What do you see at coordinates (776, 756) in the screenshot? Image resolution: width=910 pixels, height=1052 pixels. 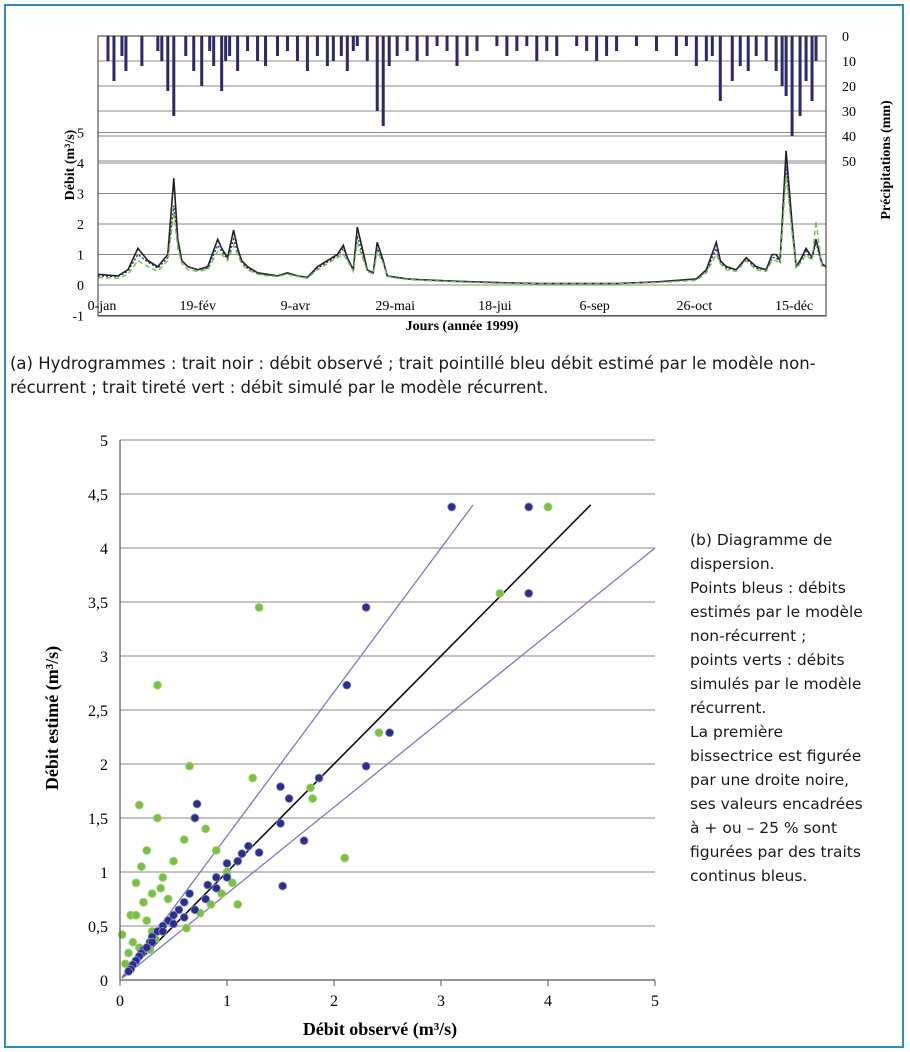 I see `caption-b-line: bissectrice est figurée` at bounding box center [776, 756].